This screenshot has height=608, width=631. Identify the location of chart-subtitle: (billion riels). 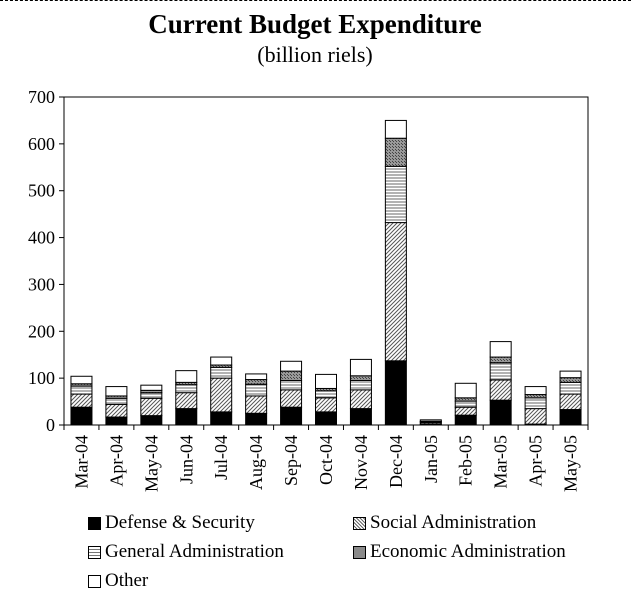
(314, 54).